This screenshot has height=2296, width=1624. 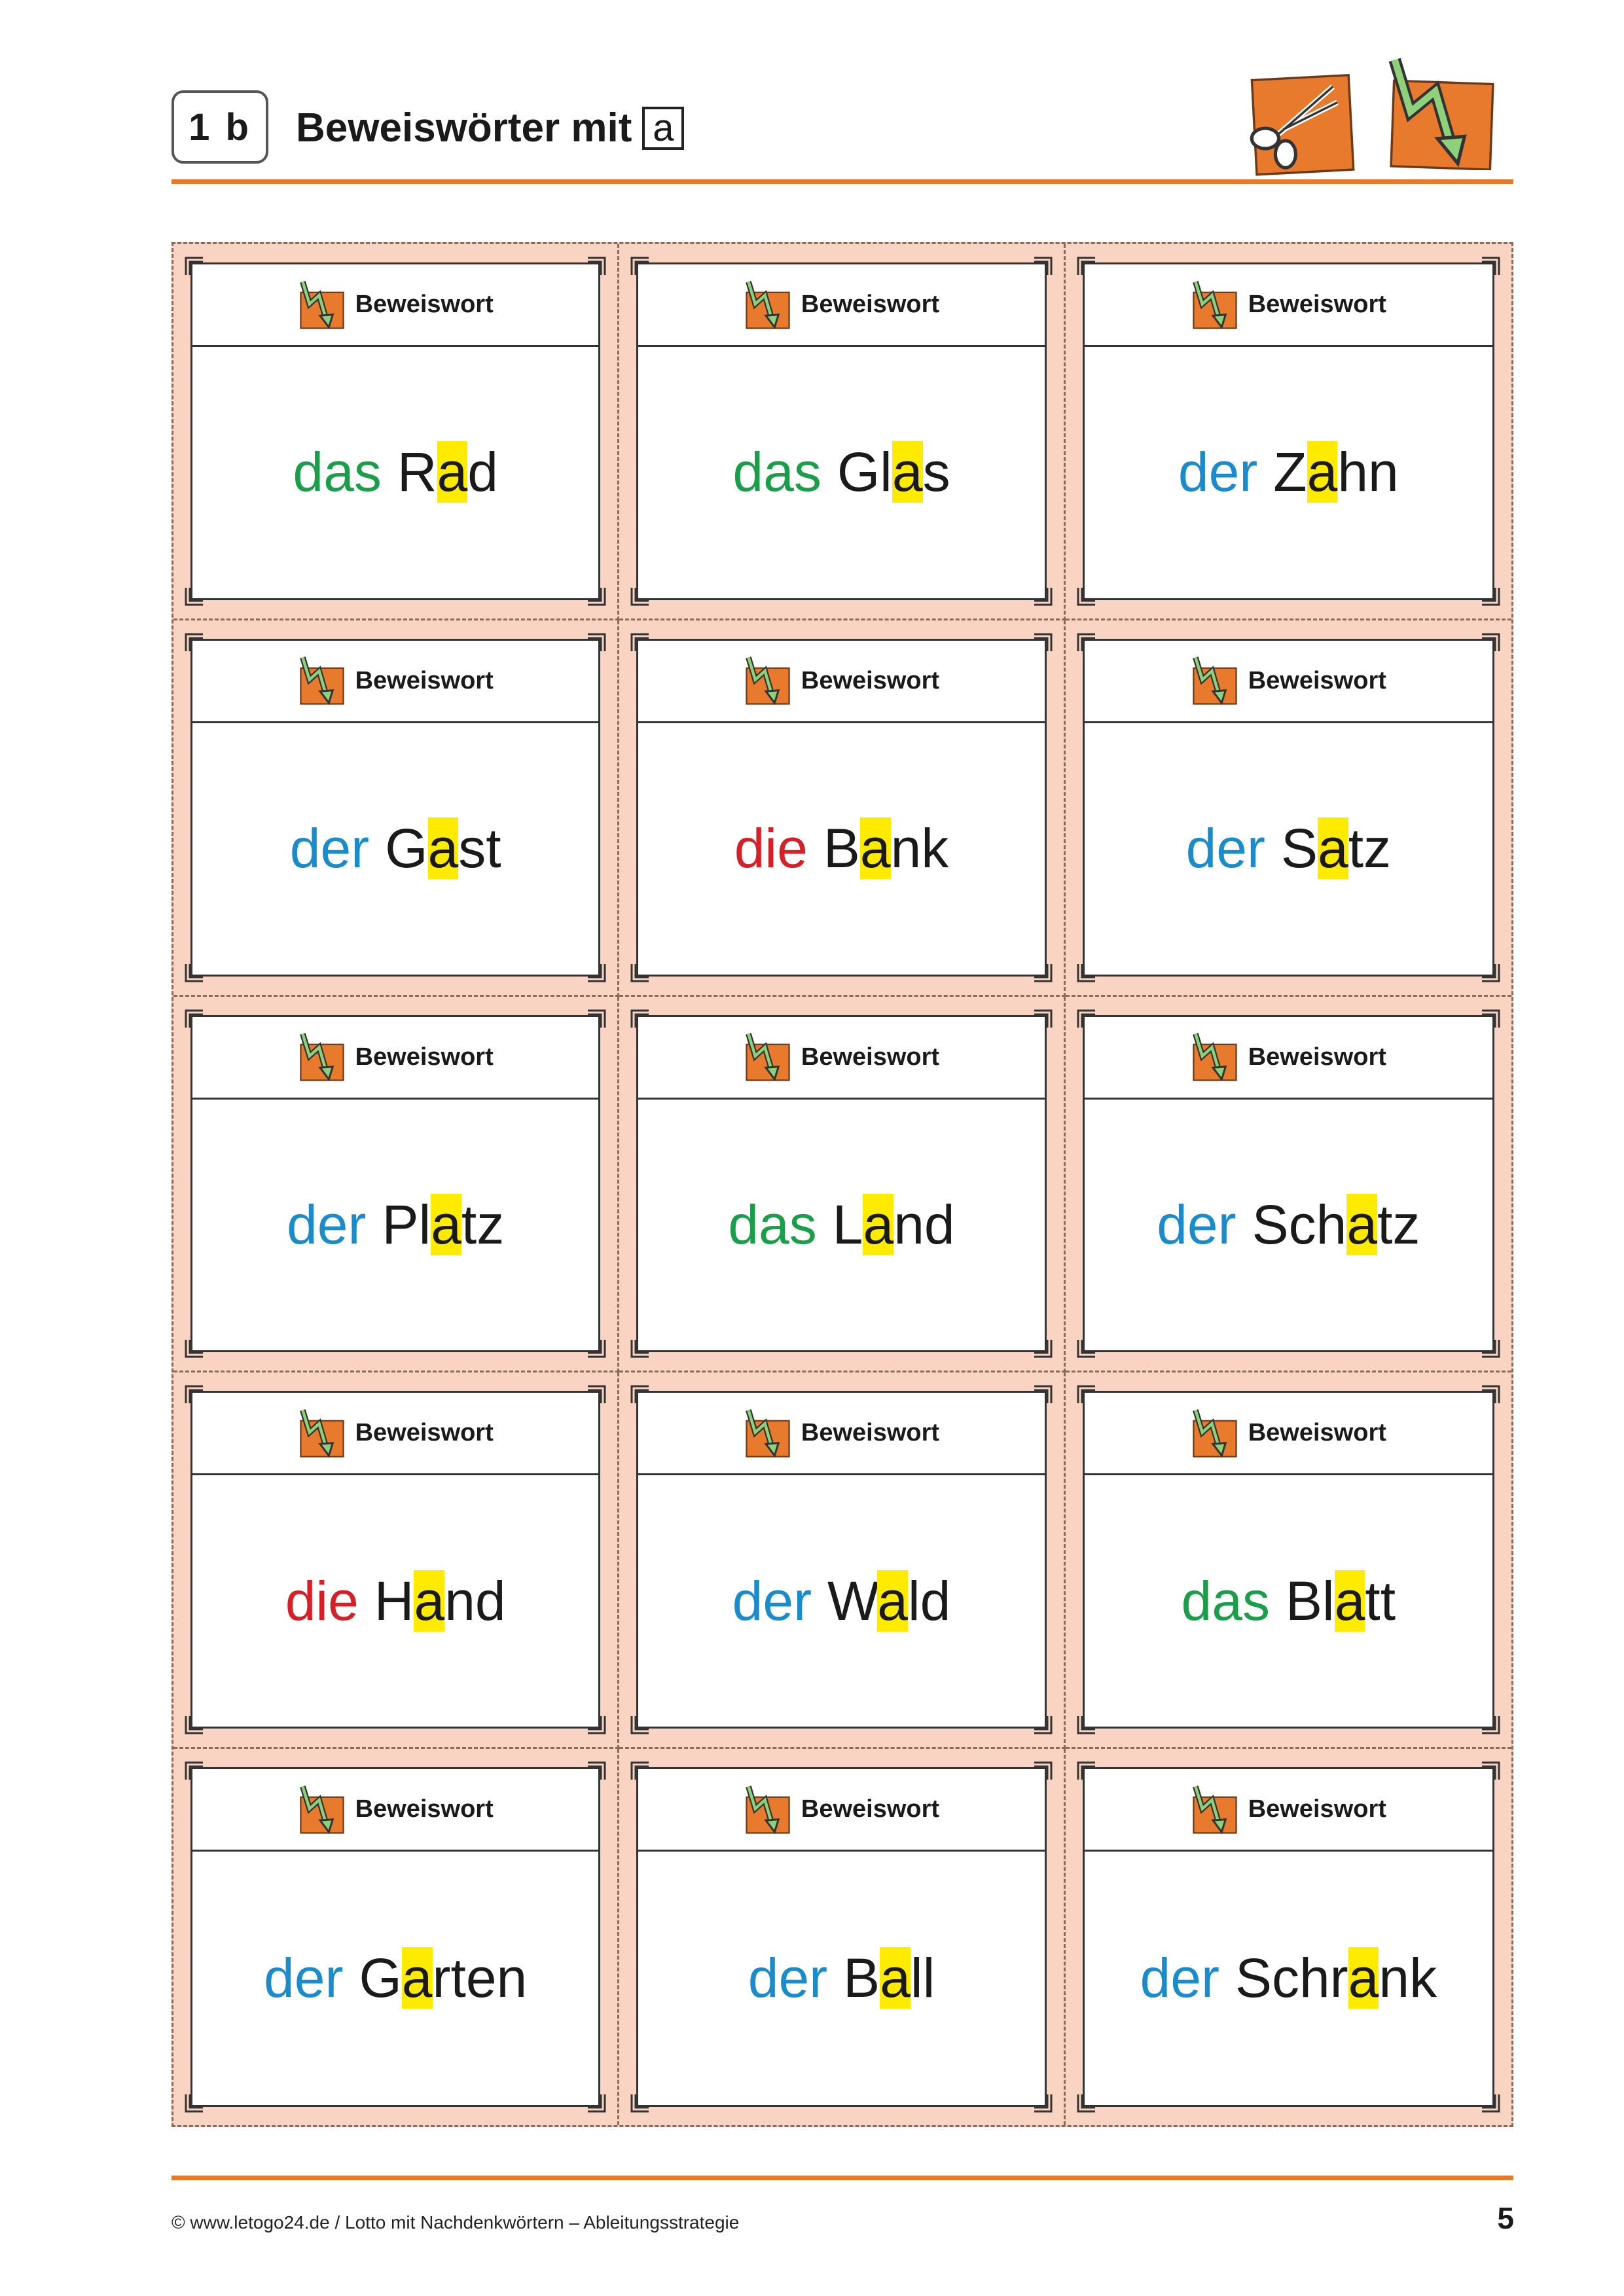 I want to click on word-card: Beweiswort der Garten, so click(x=395, y=1937).